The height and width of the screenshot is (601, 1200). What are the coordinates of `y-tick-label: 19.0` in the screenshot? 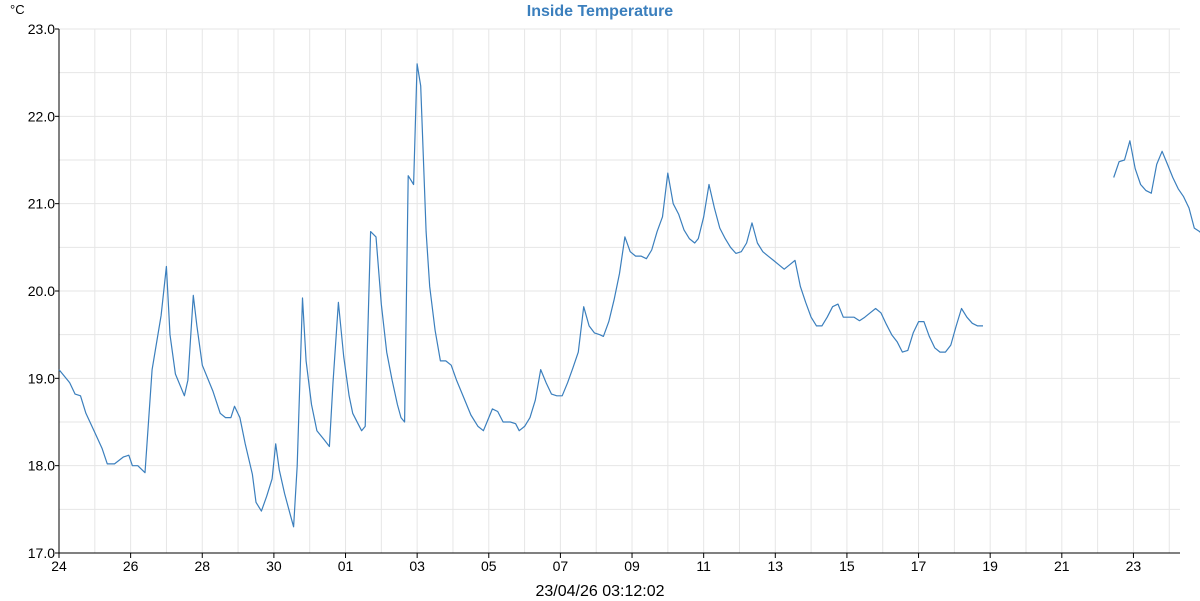 It's located at (41, 378).